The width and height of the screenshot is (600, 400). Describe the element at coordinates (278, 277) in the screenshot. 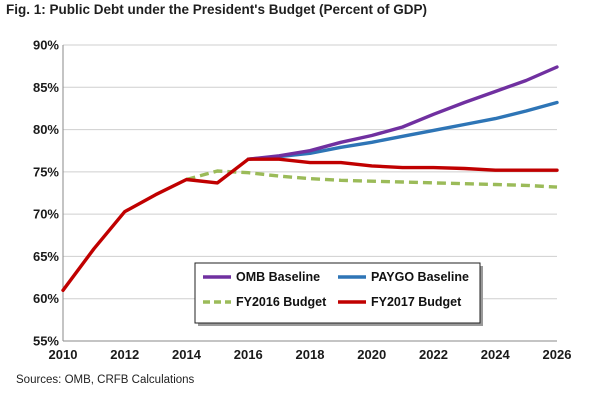

I see `legend-label-omb-baseline: OMB Baseline` at that location.